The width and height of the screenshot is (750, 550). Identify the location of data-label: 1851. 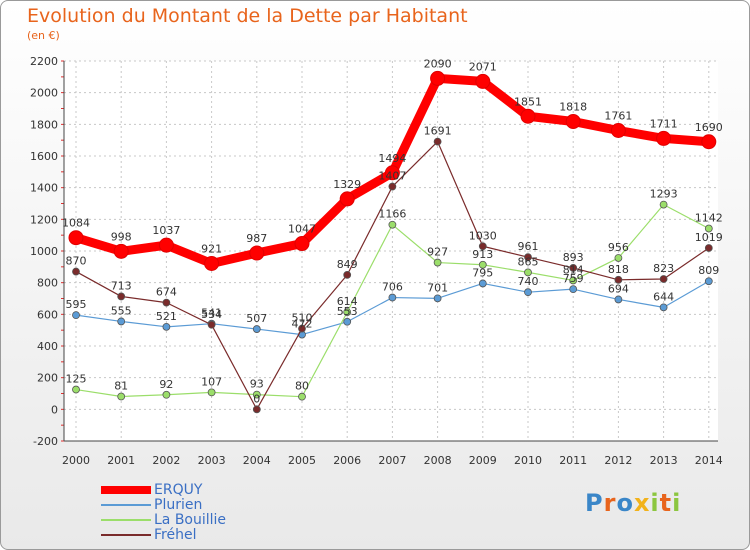
(528, 101).